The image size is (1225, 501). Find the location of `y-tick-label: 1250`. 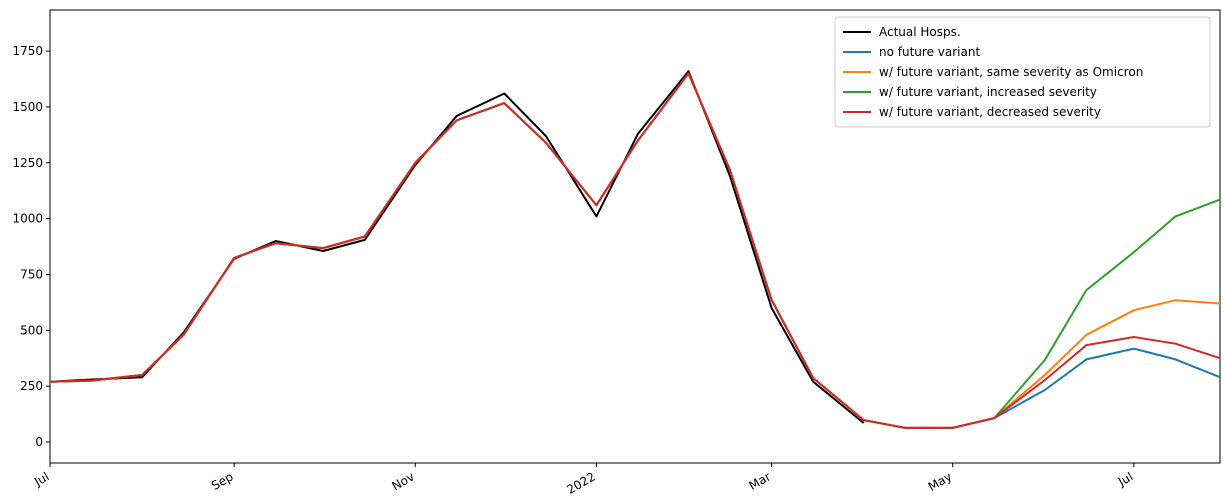

y-tick-label: 1250 is located at coordinates (27, 163).